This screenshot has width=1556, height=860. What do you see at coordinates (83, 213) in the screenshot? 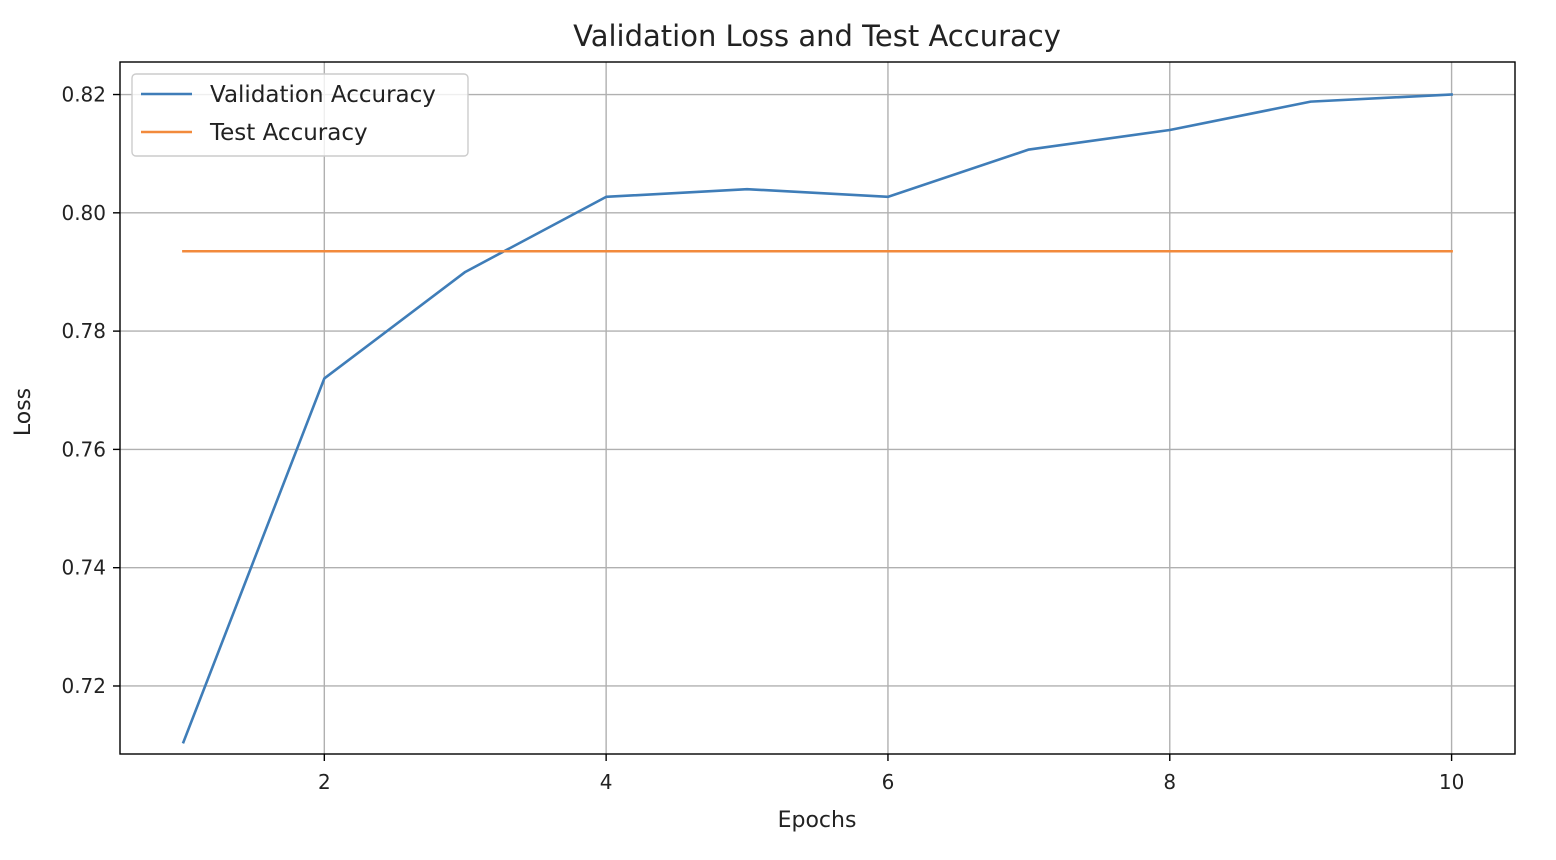
I see `y-tick-label: 0.80` at bounding box center [83, 213].